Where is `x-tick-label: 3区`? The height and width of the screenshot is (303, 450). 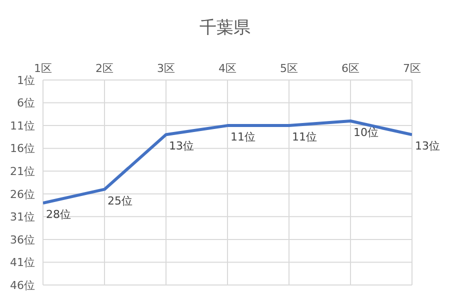 x-tick-label: 3区 is located at coordinates (166, 68).